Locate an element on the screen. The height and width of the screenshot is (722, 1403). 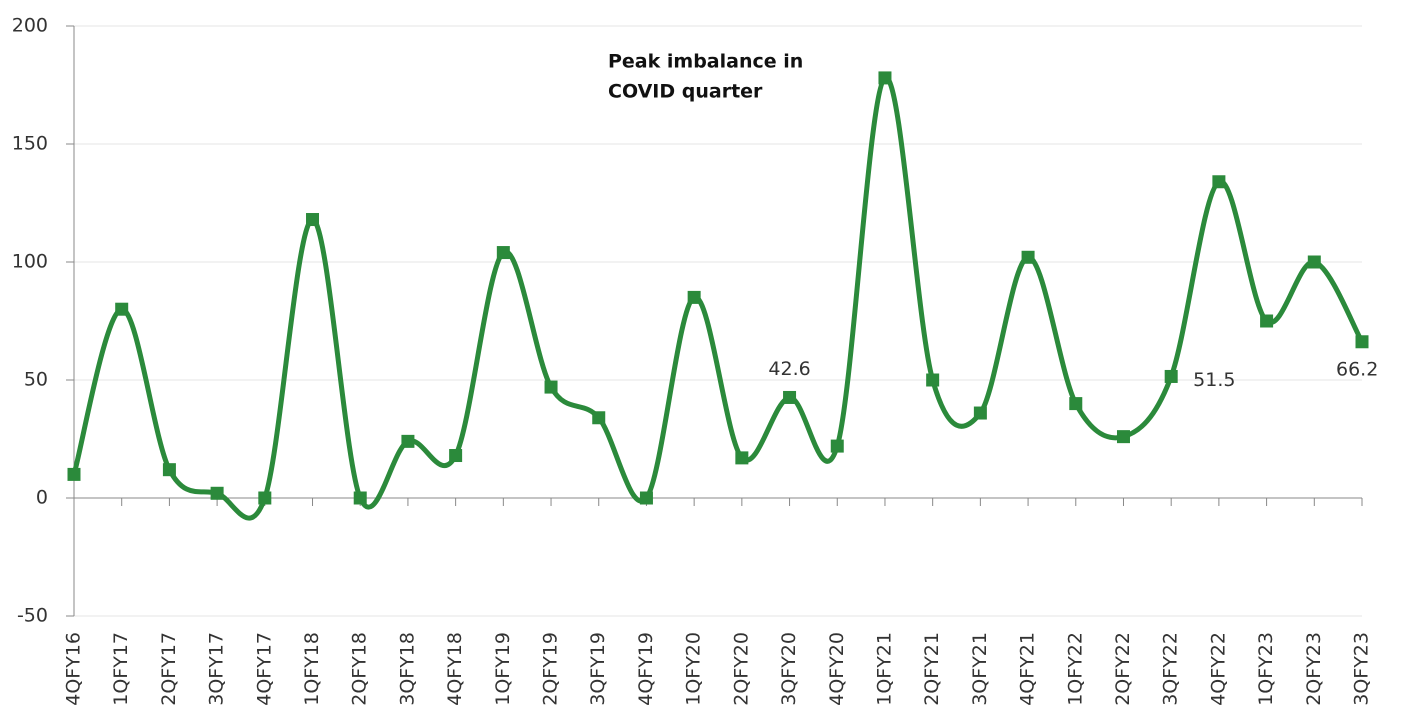
x-tick-label: 2QFY21 is located at coordinates (932, 669).